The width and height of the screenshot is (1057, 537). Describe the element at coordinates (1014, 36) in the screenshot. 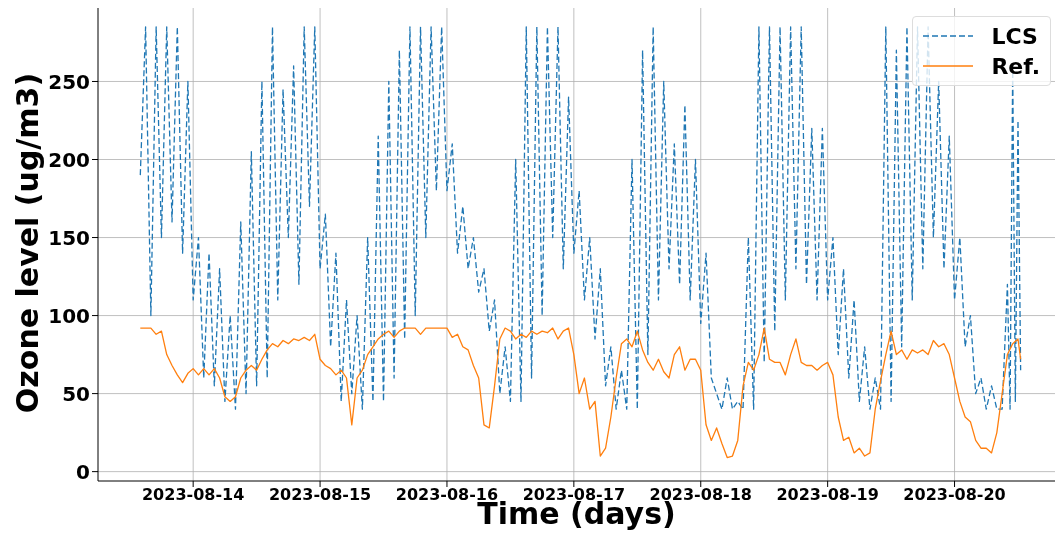

I see `legend-label: LCS` at that location.